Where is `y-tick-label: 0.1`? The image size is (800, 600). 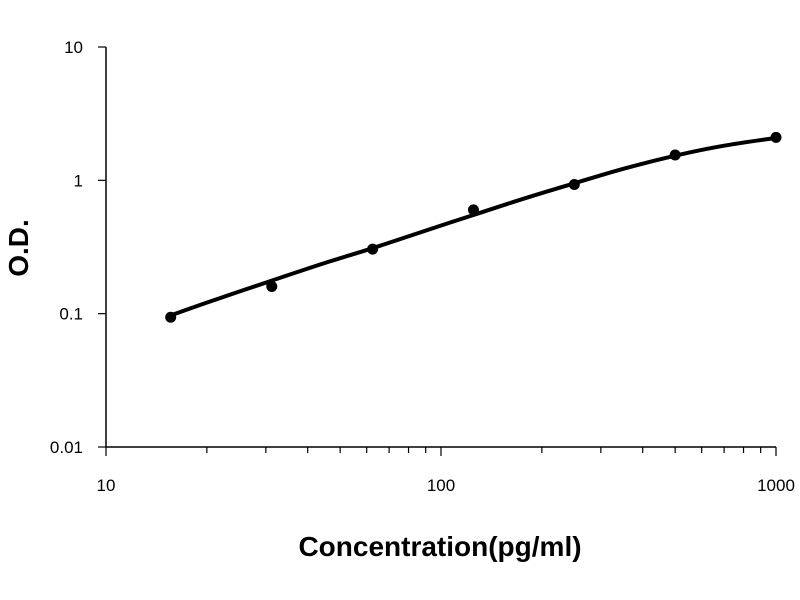
y-tick-label: 0.1 is located at coordinates (71, 314).